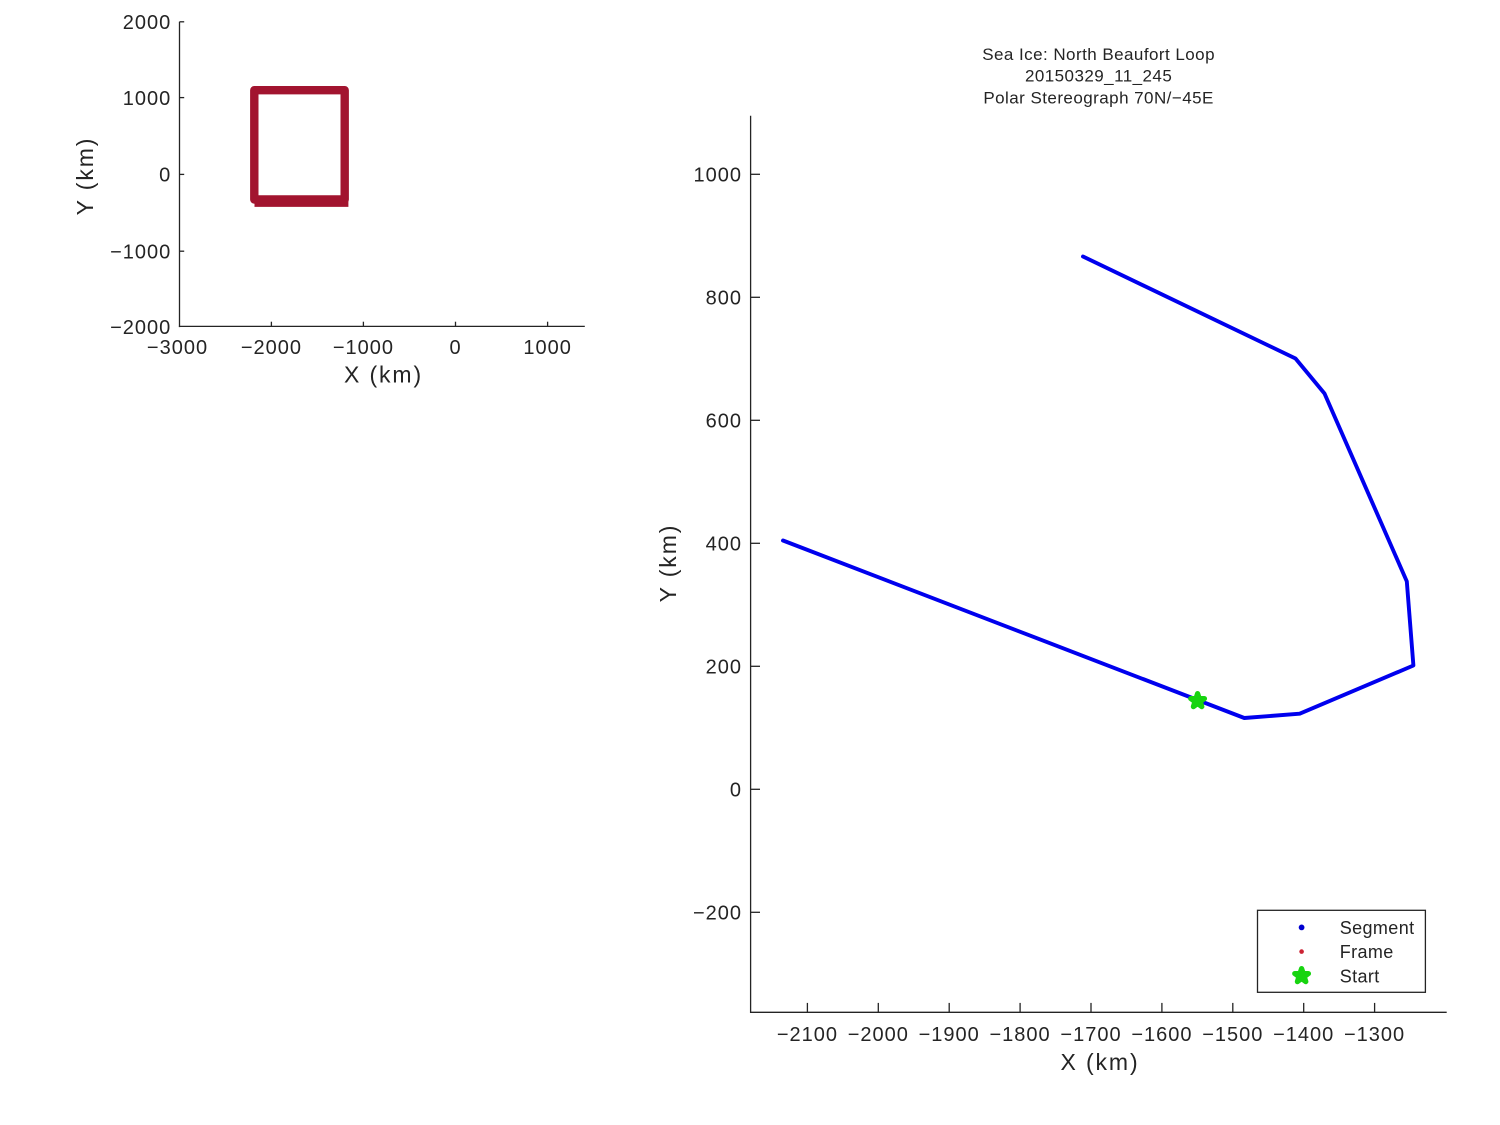  What do you see at coordinates (807, 1035) in the screenshot?
I see `svg-text: −2100` at bounding box center [807, 1035].